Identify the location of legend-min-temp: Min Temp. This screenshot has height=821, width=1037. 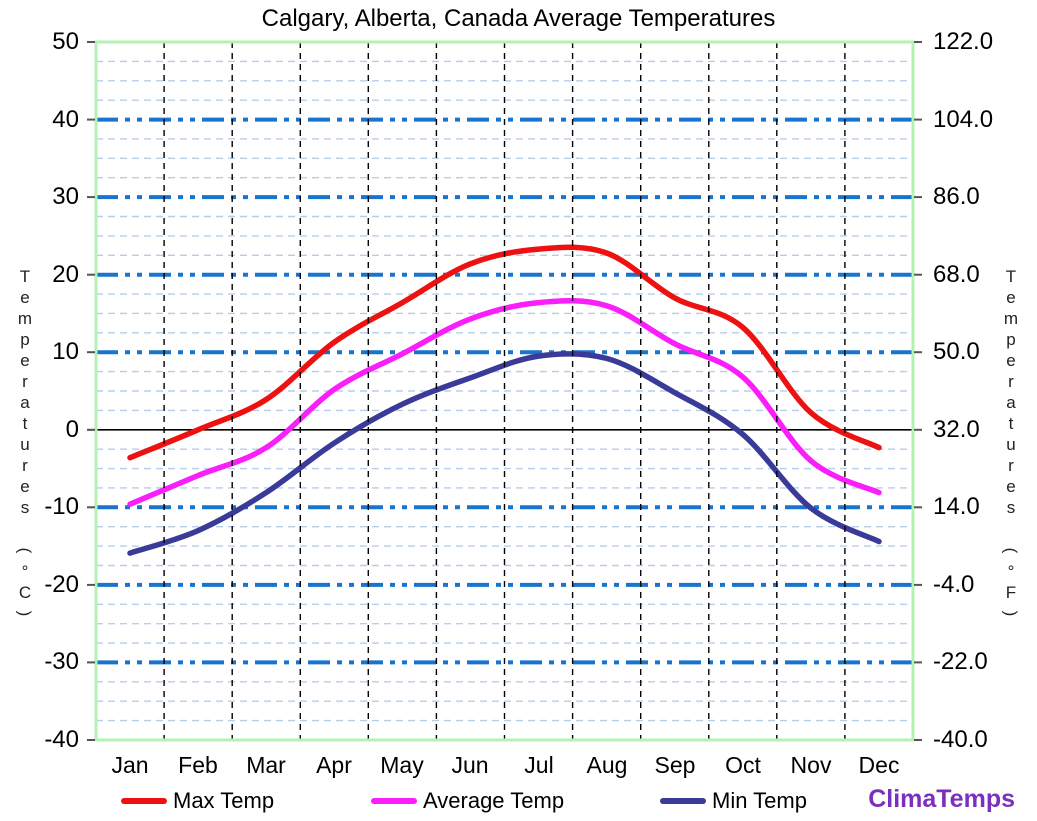
(733, 801).